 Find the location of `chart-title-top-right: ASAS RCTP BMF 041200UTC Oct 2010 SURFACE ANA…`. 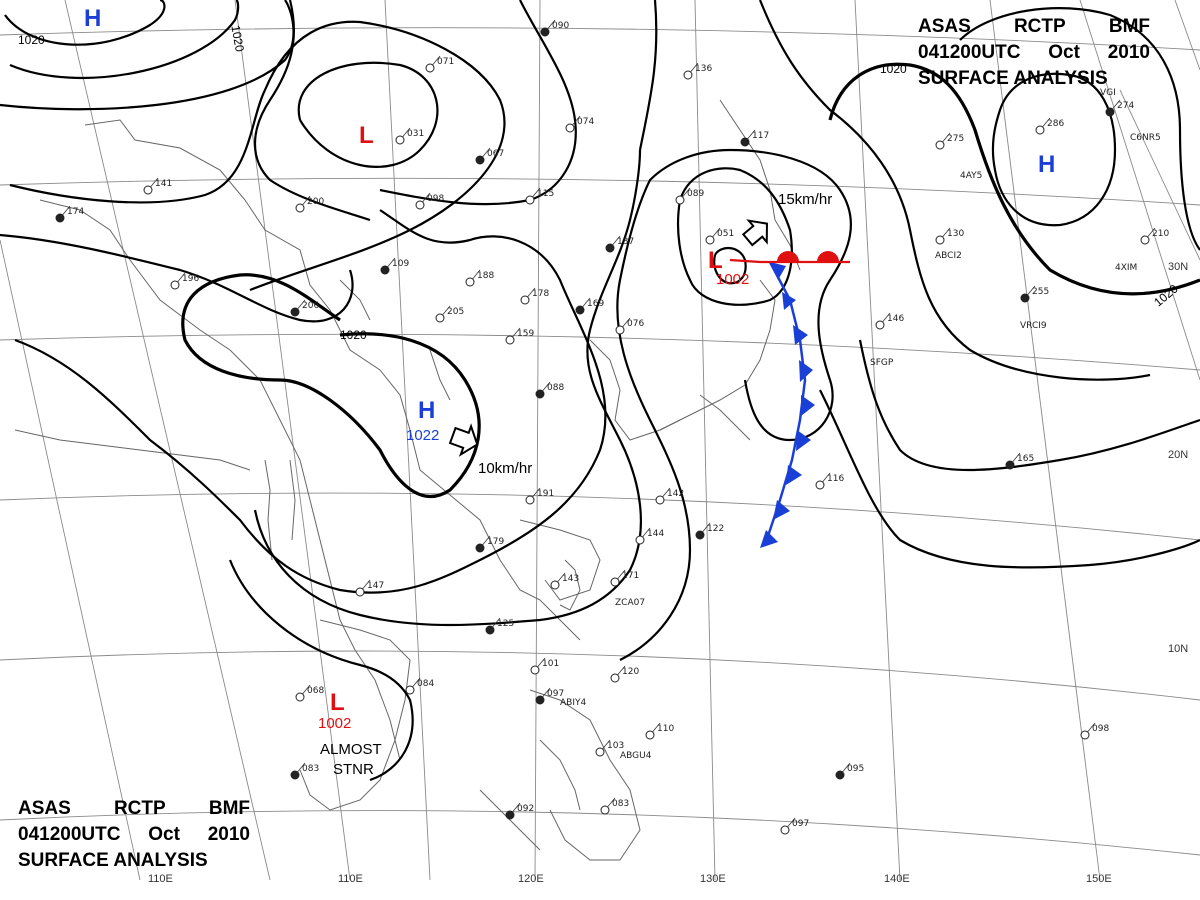

chart-title-top-right: ASAS RCTP BMF 041200UTC Oct 2010 SURFACE ANA… is located at coordinates (1034, 53).